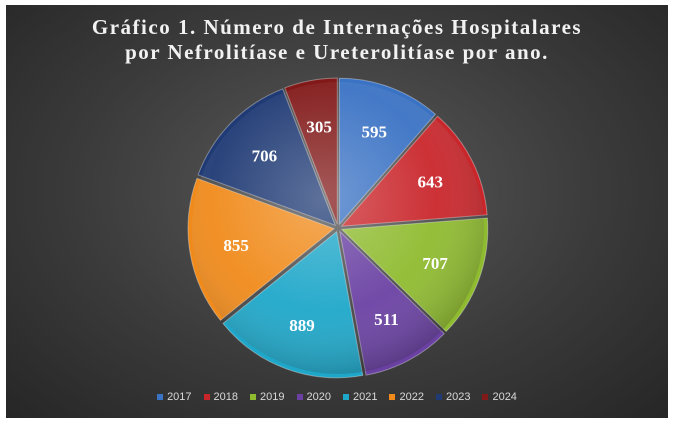 The image size is (675, 424). I want to click on legend-swatch-2024, so click(485, 397).